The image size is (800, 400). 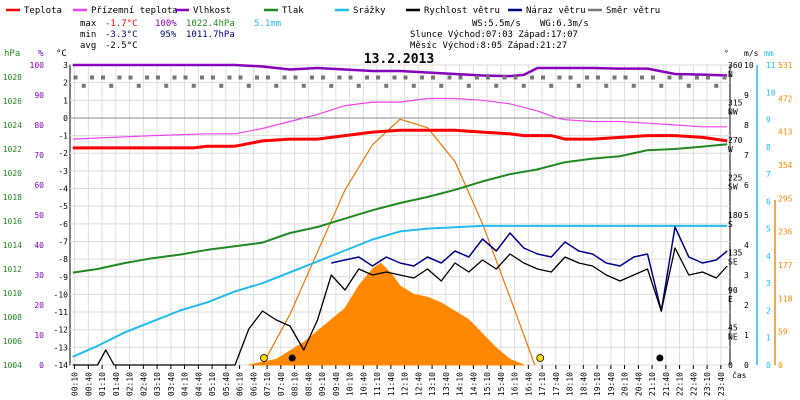 What do you see at coordinates (460, 384) in the screenshot?
I see `x-tick-label: 14:10` at bounding box center [460, 384].